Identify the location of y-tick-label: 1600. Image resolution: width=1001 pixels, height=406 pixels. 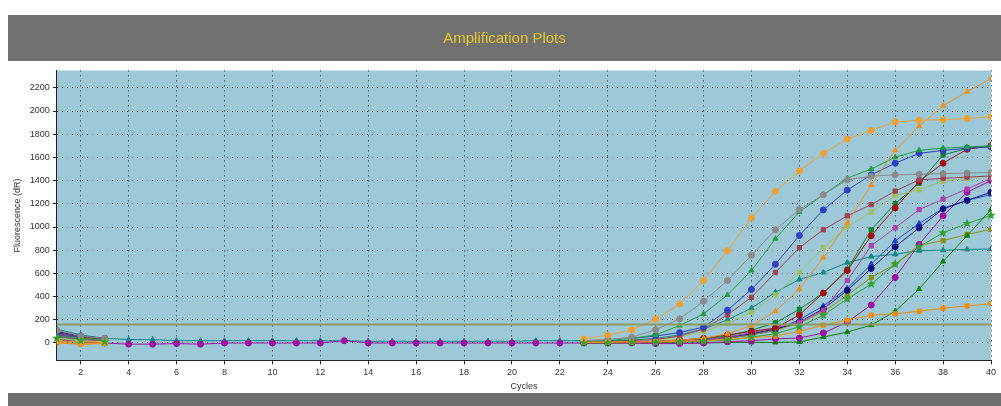
(39, 156).